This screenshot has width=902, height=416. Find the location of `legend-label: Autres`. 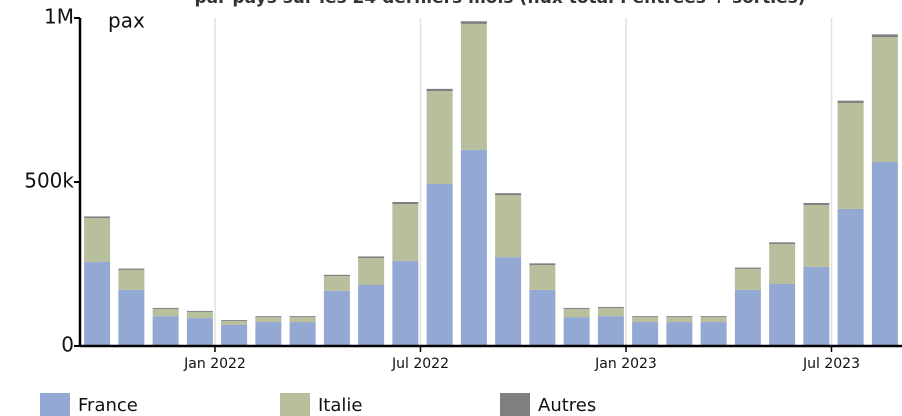

legend-label: Autres is located at coordinates (567, 405).